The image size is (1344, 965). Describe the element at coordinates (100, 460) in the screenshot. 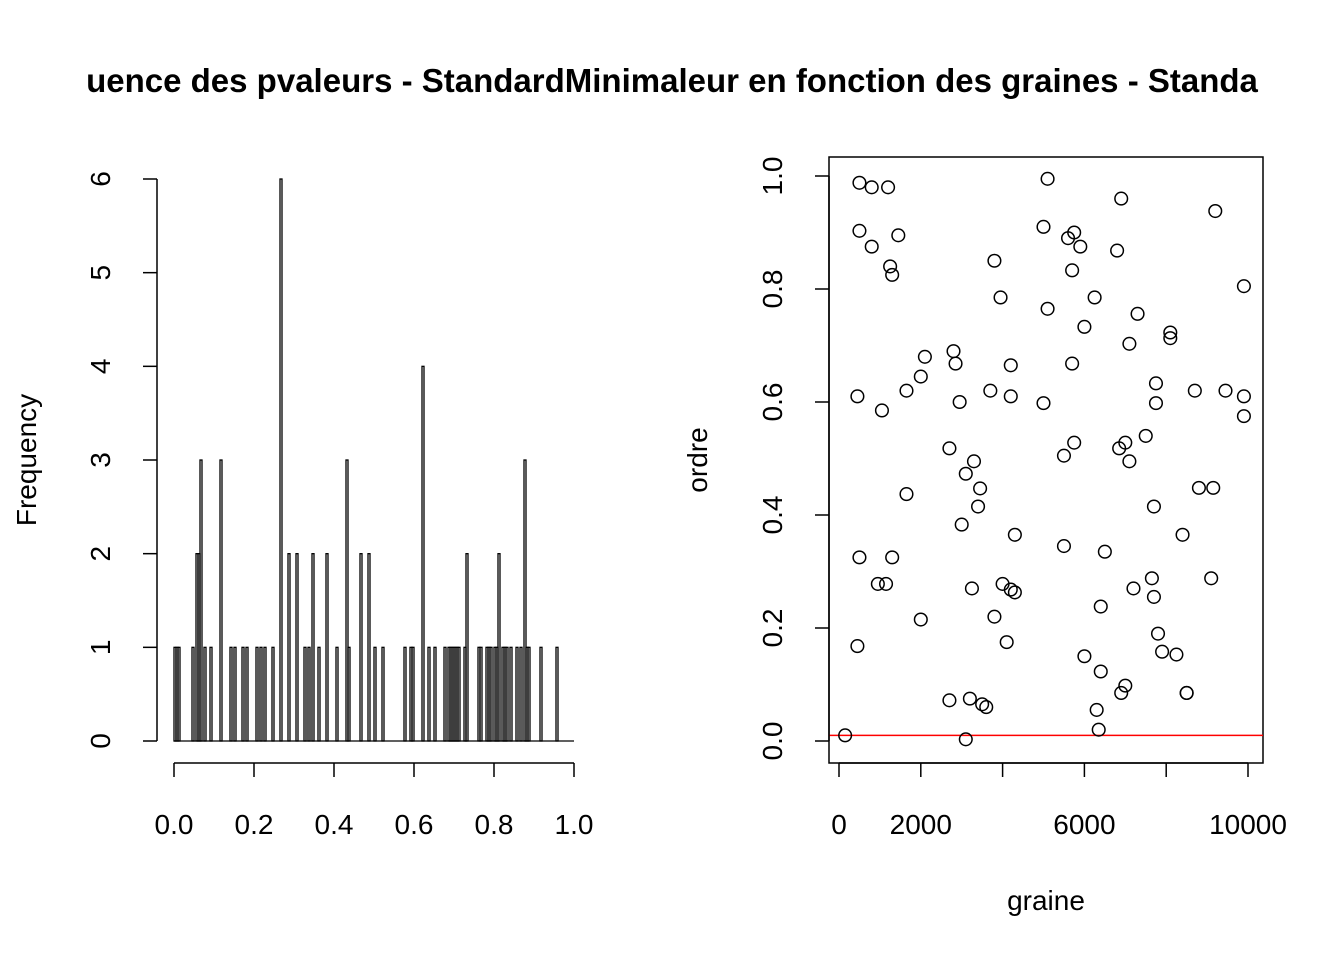

I see `histogram-y-tick-label: 3` at that location.